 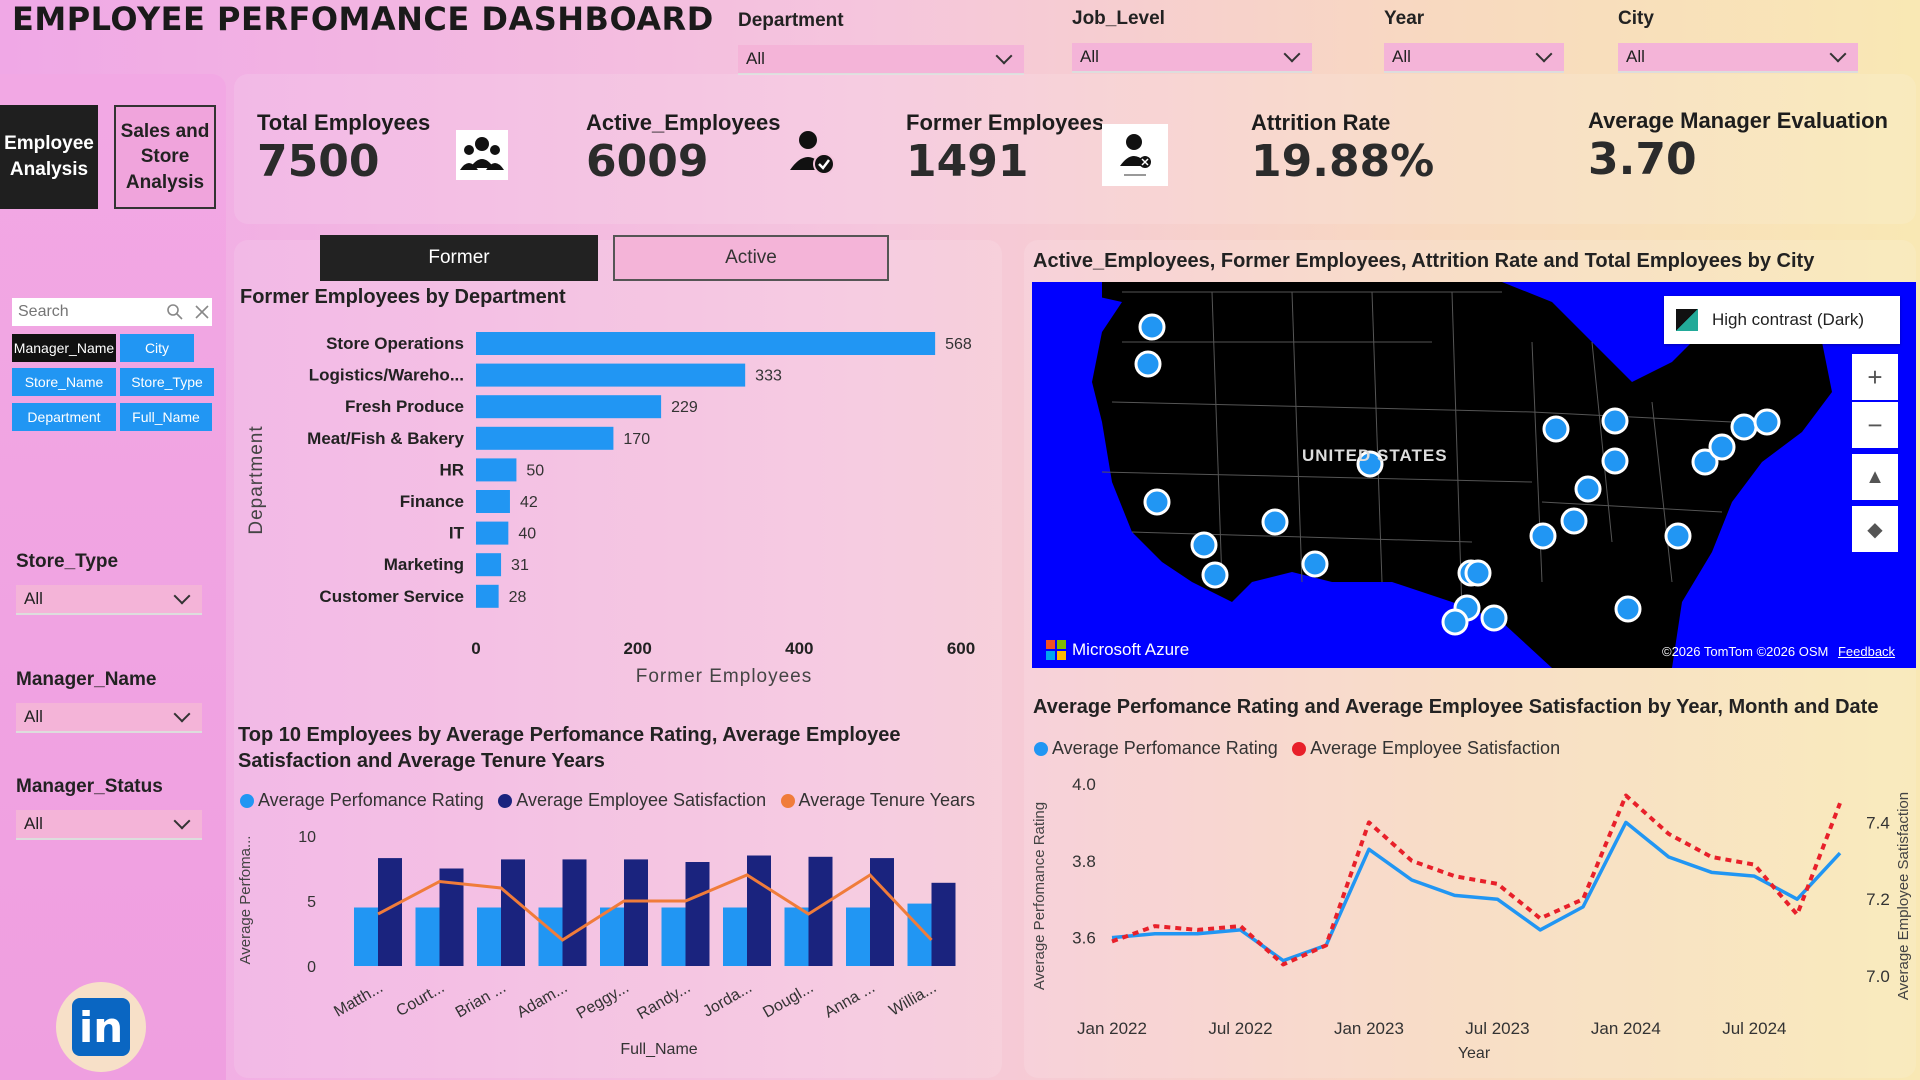 I want to click on compass-button: ◆, so click(x=1875, y=529).